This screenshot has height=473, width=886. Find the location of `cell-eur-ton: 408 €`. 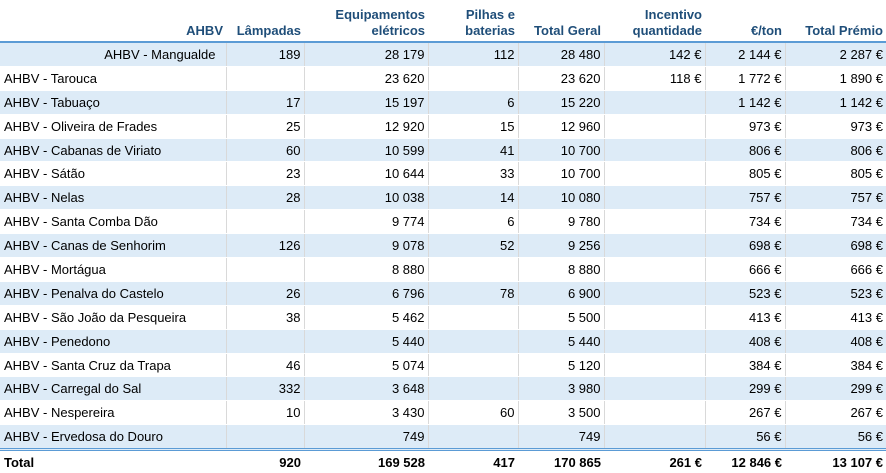

cell-eur-ton: 408 € is located at coordinates (745, 341).